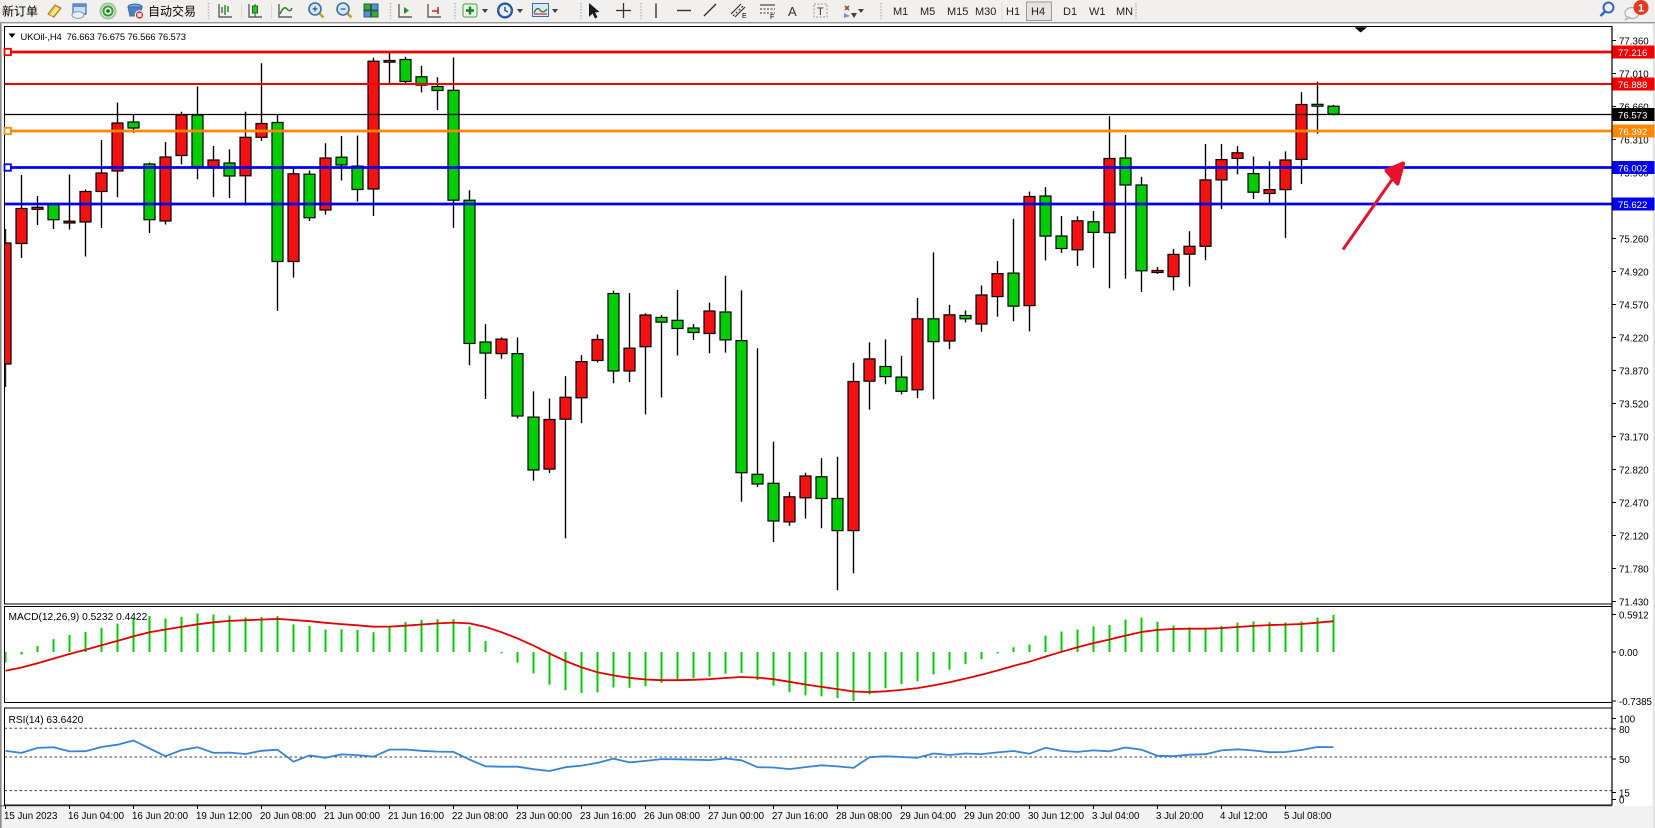 Image resolution: width=1655 pixels, height=828 pixels. What do you see at coordinates (608, 816) in the screenshot?
I see `svg-text: 23 Jun 16:00` at bounding box center [608, 816].